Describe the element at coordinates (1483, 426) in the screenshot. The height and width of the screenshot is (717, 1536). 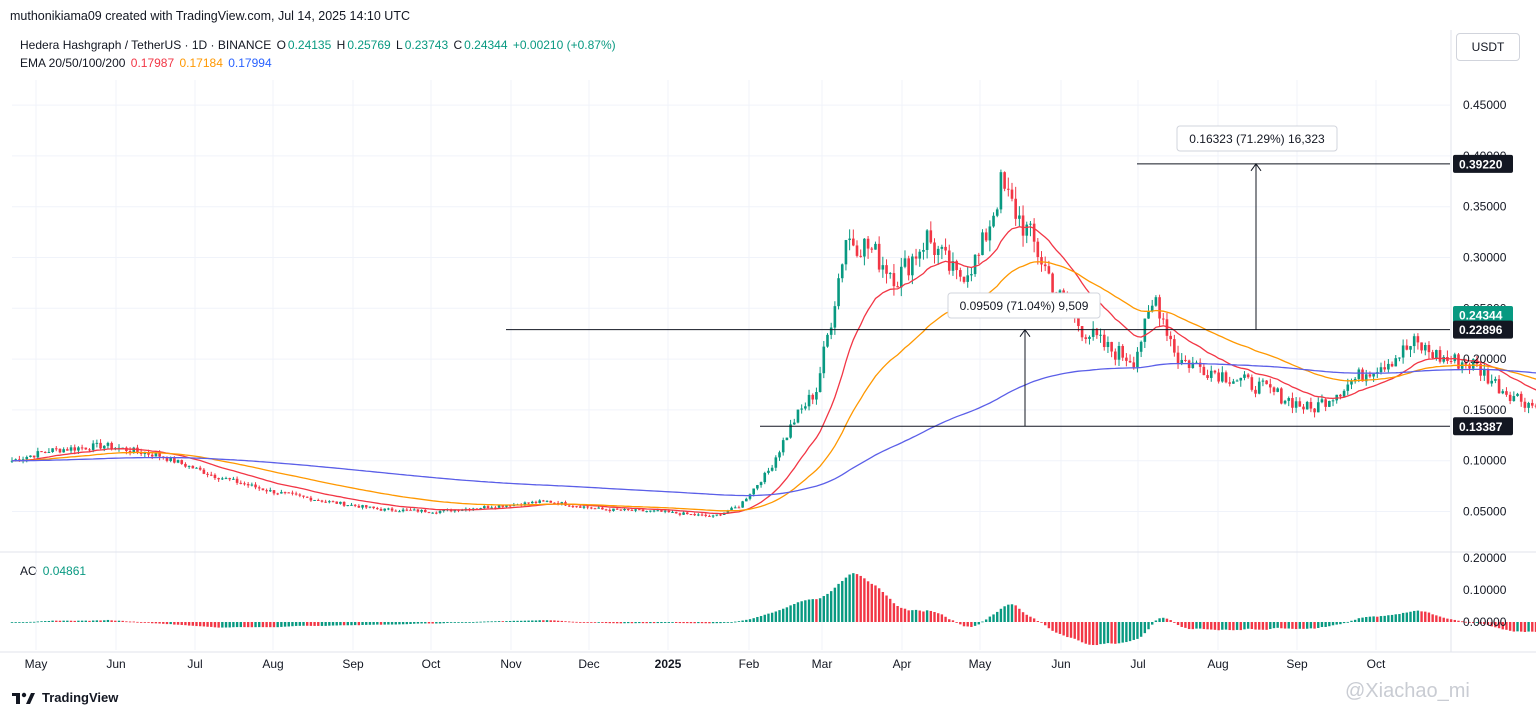
I see `price-label-box` at that location.